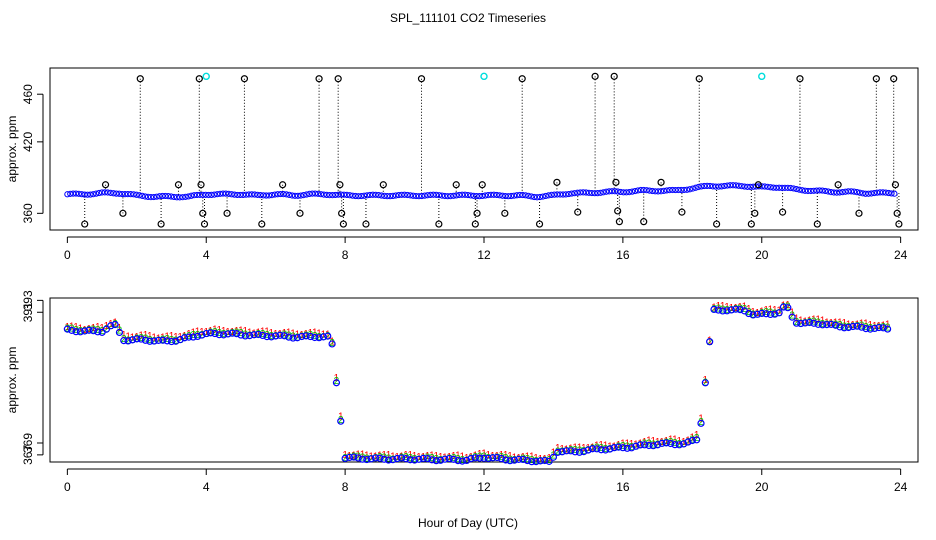 The height and width of the screenshot is (540, 936). I want to click on x-tick-label: 4, so click(206, 255).